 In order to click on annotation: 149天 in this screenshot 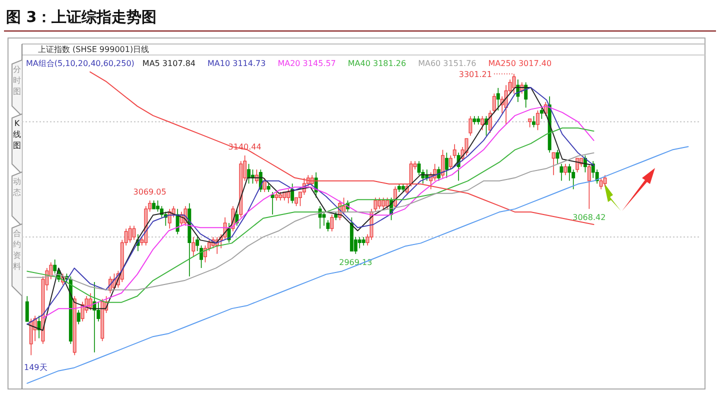, I will do `click(36, 367)`.